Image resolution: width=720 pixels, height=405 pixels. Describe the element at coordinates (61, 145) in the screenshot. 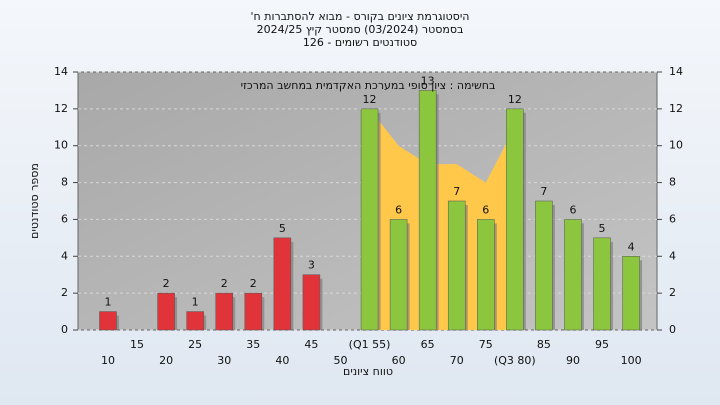

I see `y-tick-label: 10` at that location.